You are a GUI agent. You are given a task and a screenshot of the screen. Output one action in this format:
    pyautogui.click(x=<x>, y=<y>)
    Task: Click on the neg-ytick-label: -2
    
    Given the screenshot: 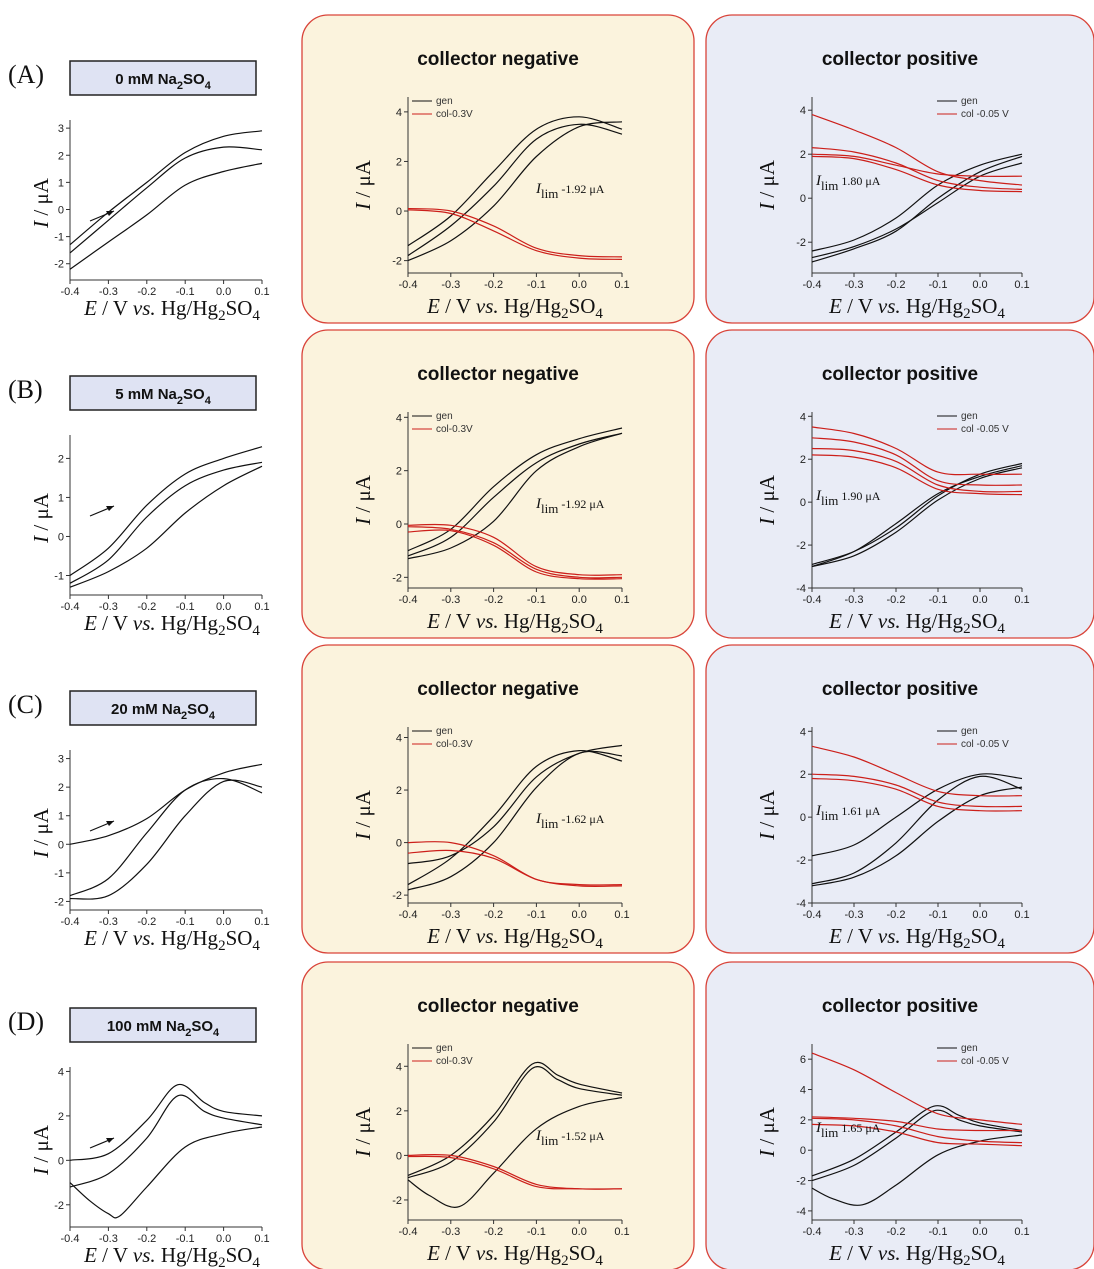 What is the action you would take?
    pyautogui.click(x=397, y=896)
    